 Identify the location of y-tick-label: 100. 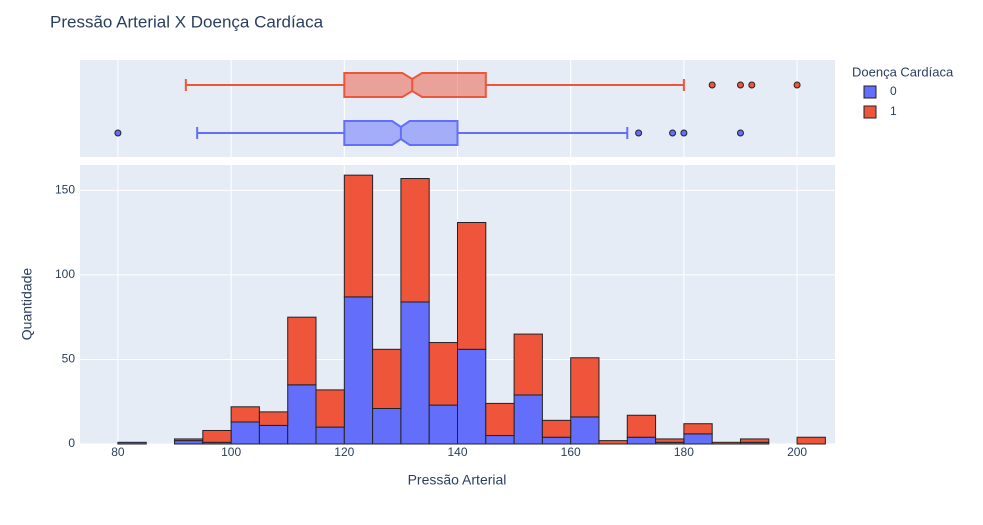
(65, 274).